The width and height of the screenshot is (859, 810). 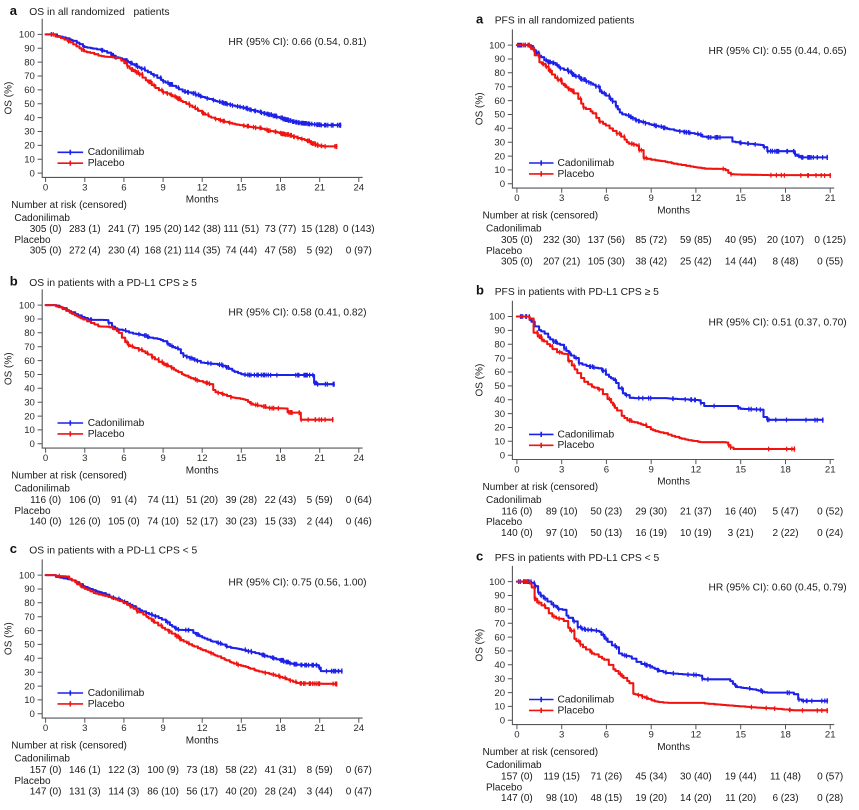 I want to click on svg-text: 91 (4), so click(x=124, y=500).